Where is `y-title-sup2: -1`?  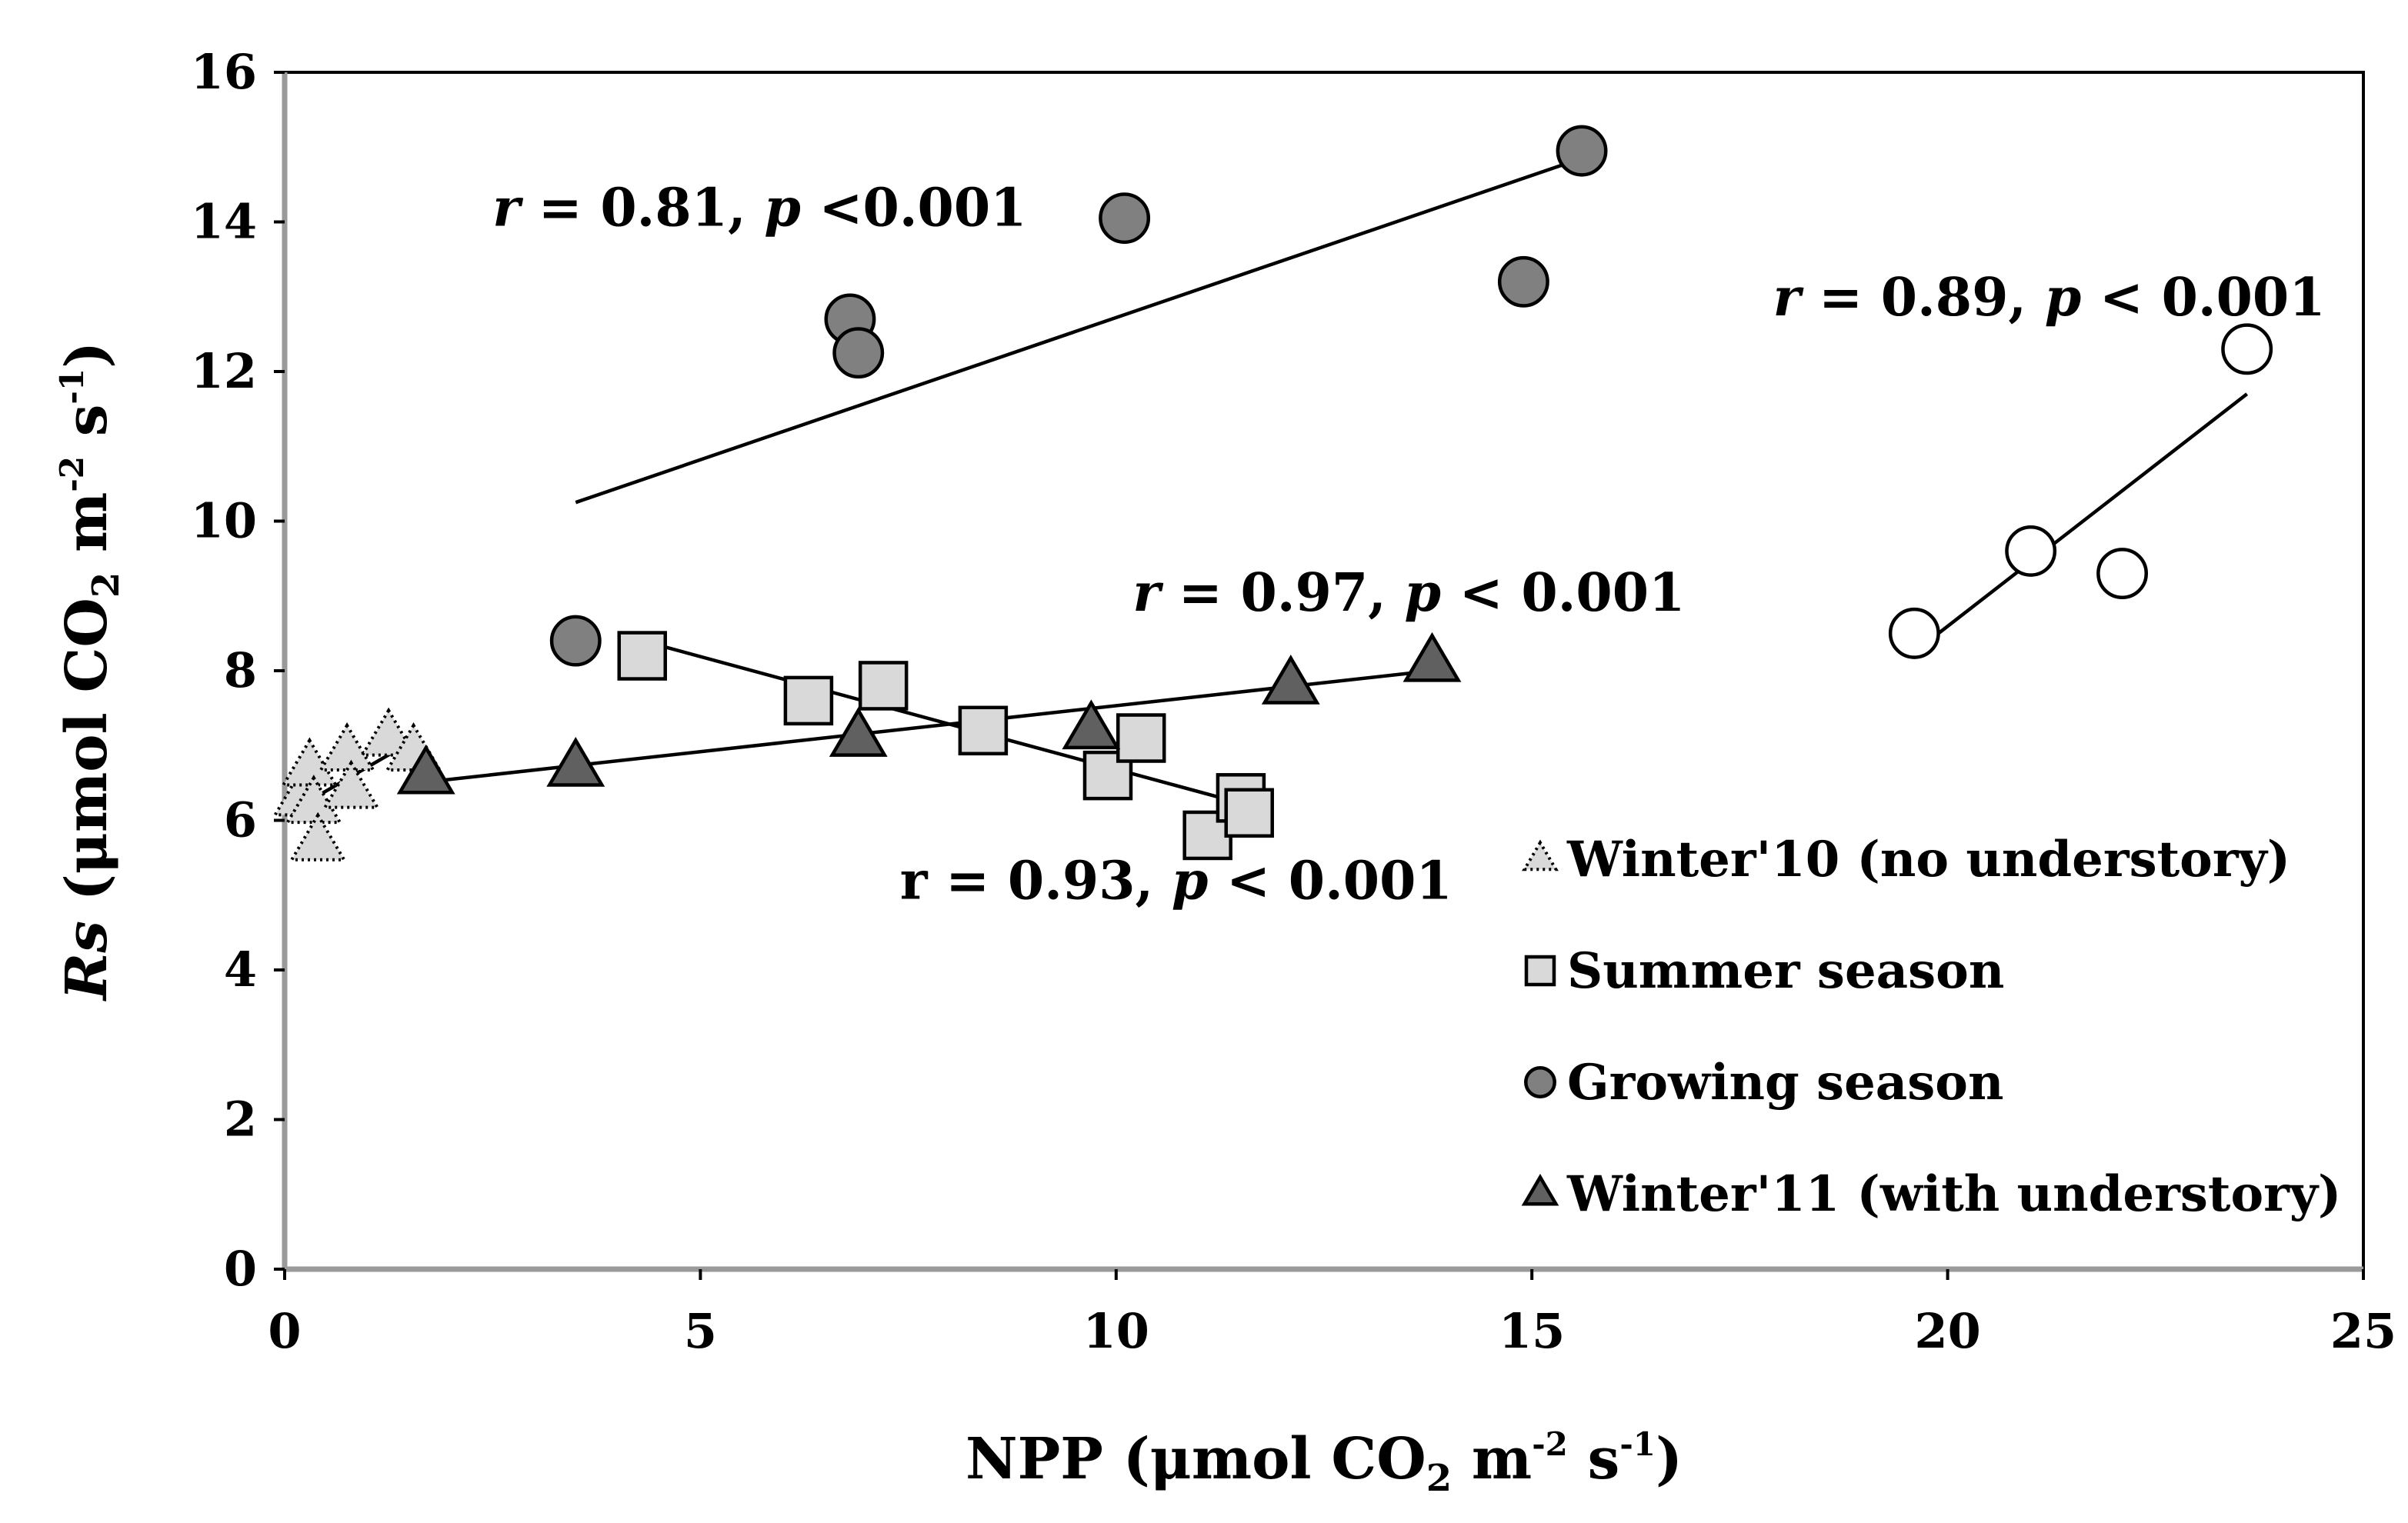 y-title-sup2: -1 is located at coordinates (72, 386).